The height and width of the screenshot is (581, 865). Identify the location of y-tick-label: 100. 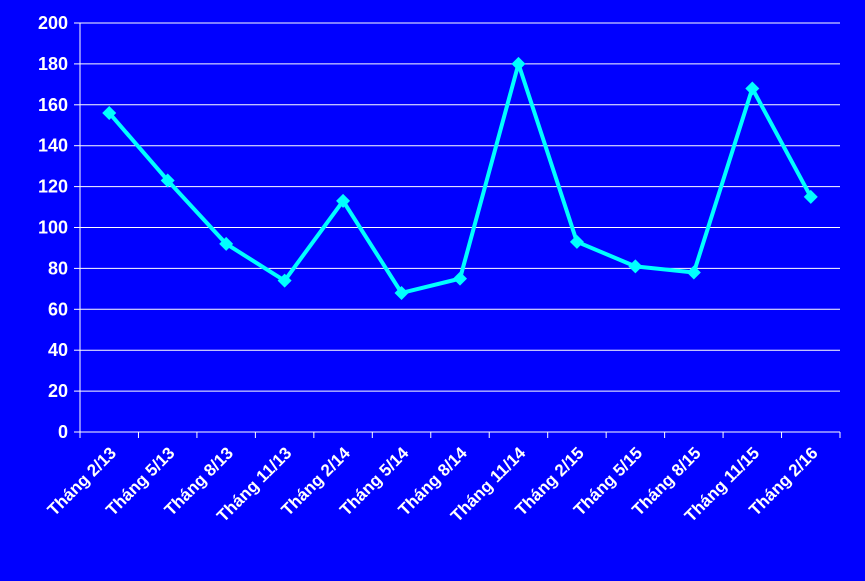
(53, 228).